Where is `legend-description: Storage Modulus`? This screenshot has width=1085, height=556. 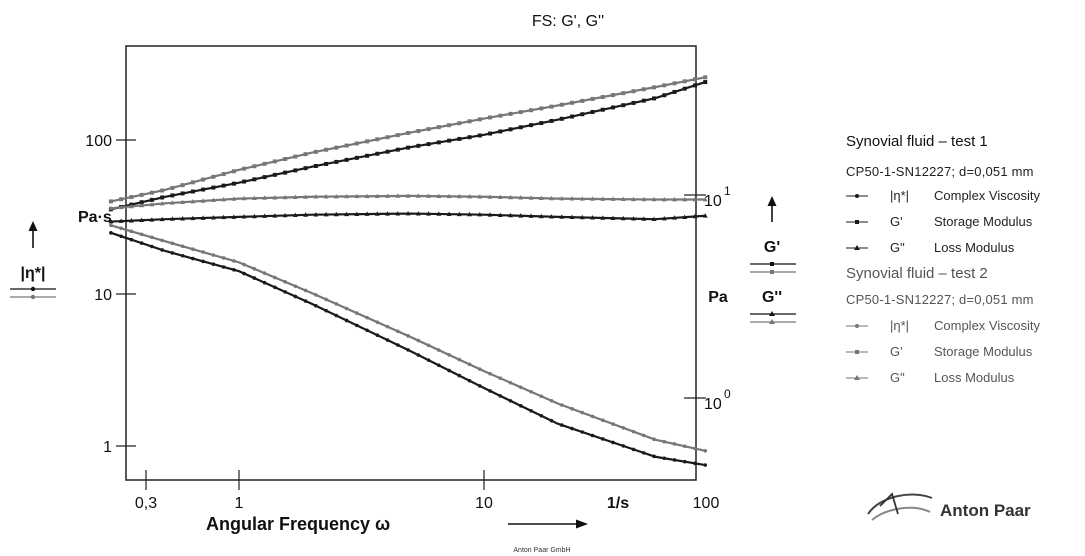 legend-description: Storage Modulus is located at coordinates (983, 351).